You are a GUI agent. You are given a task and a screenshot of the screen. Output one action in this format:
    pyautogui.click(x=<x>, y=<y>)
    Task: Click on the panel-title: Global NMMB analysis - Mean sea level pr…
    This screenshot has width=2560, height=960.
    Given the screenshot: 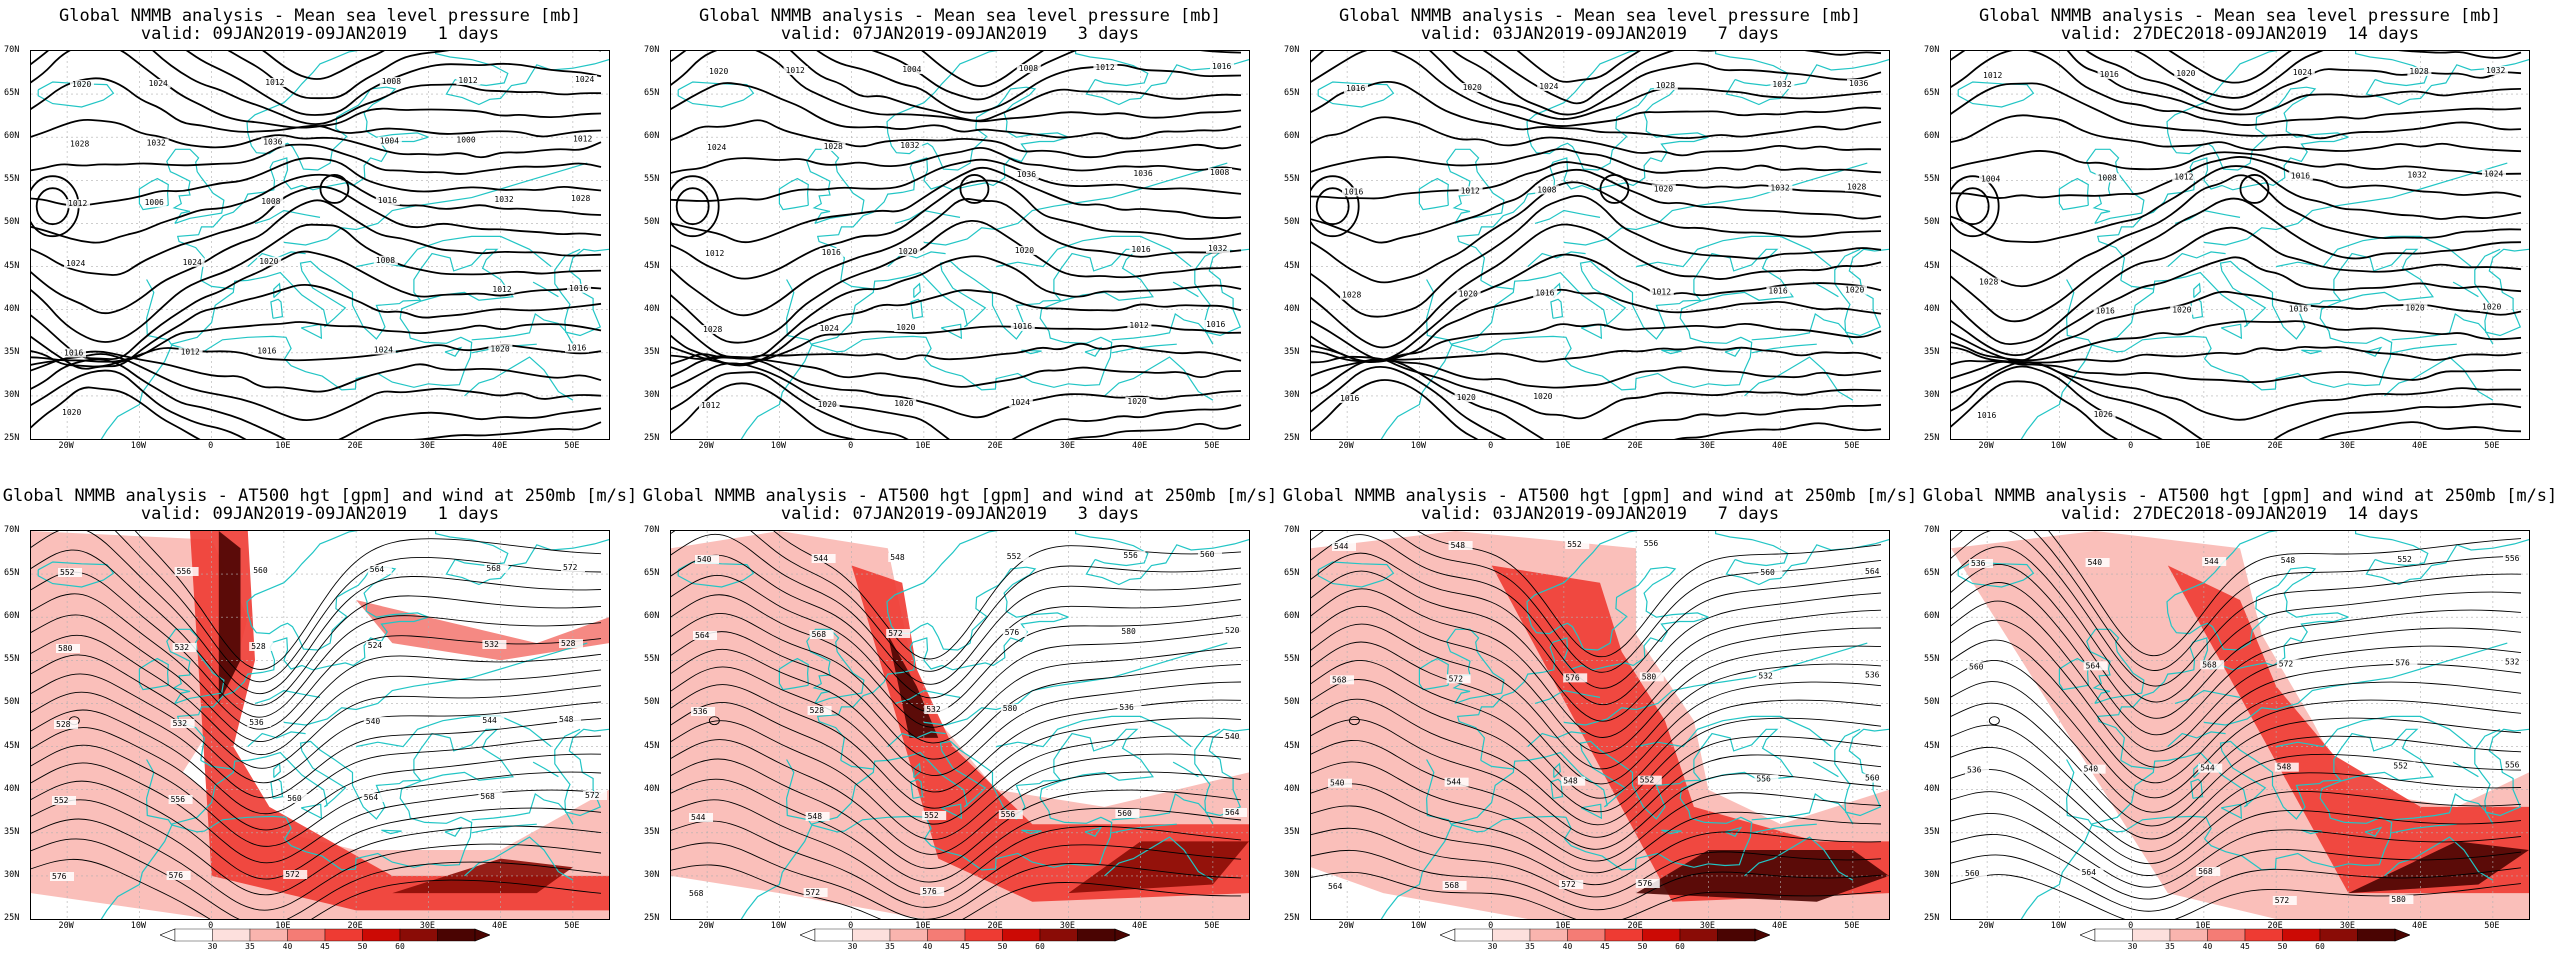 What is the action you would take?
    pyautogui.click(x=320, y=16)
    